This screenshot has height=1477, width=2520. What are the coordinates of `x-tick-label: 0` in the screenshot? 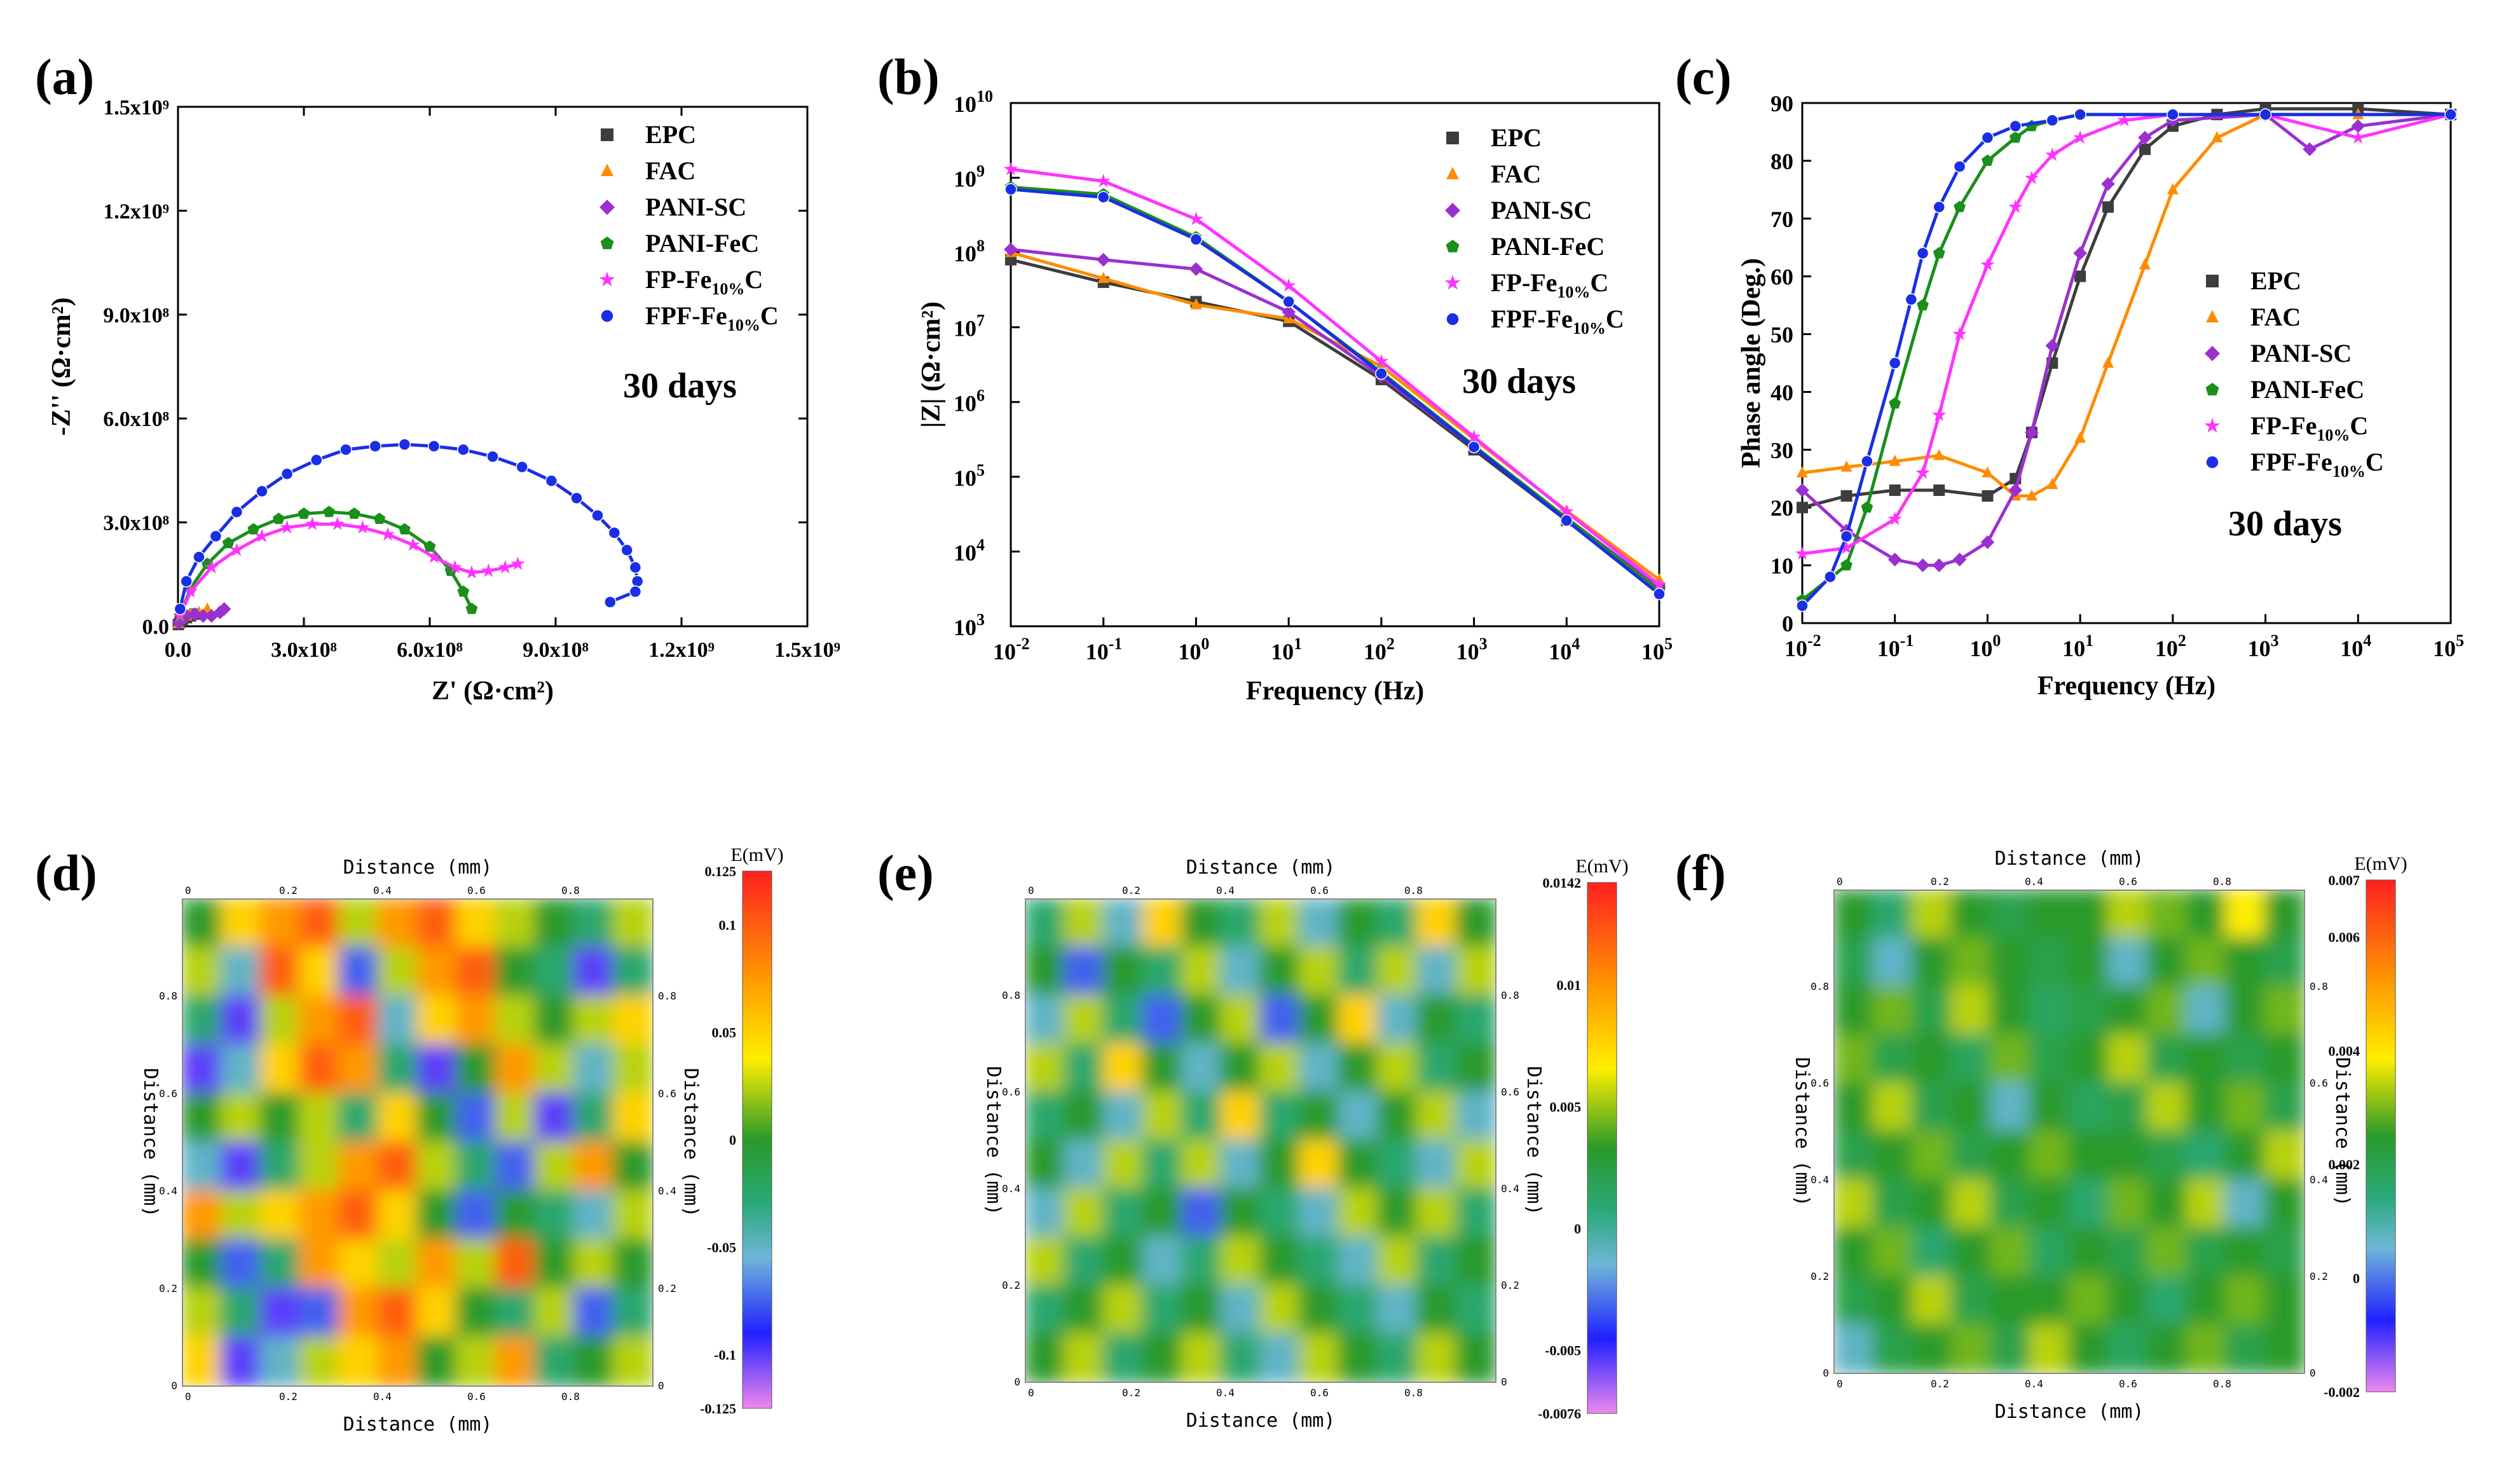 It's located at (188, 891).